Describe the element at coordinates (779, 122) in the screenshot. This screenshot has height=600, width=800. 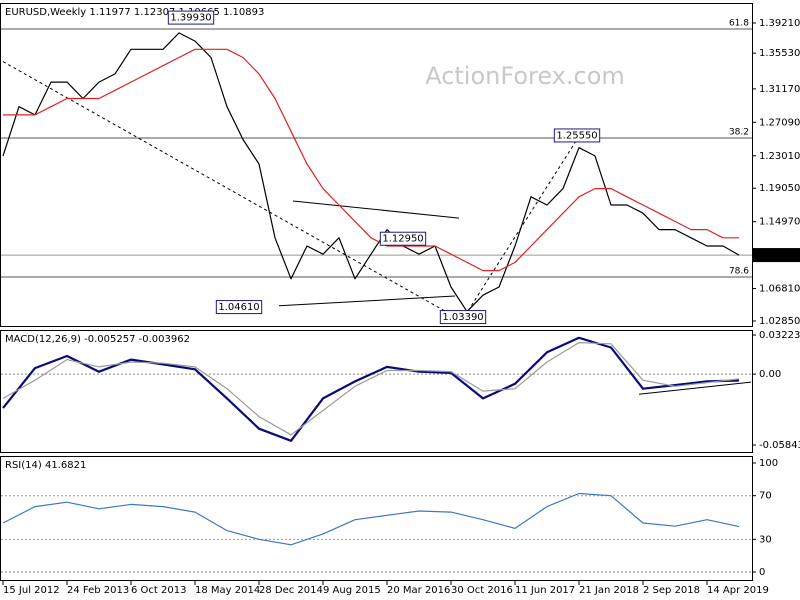
I see `y-tick-label: 1.27090` at that location.